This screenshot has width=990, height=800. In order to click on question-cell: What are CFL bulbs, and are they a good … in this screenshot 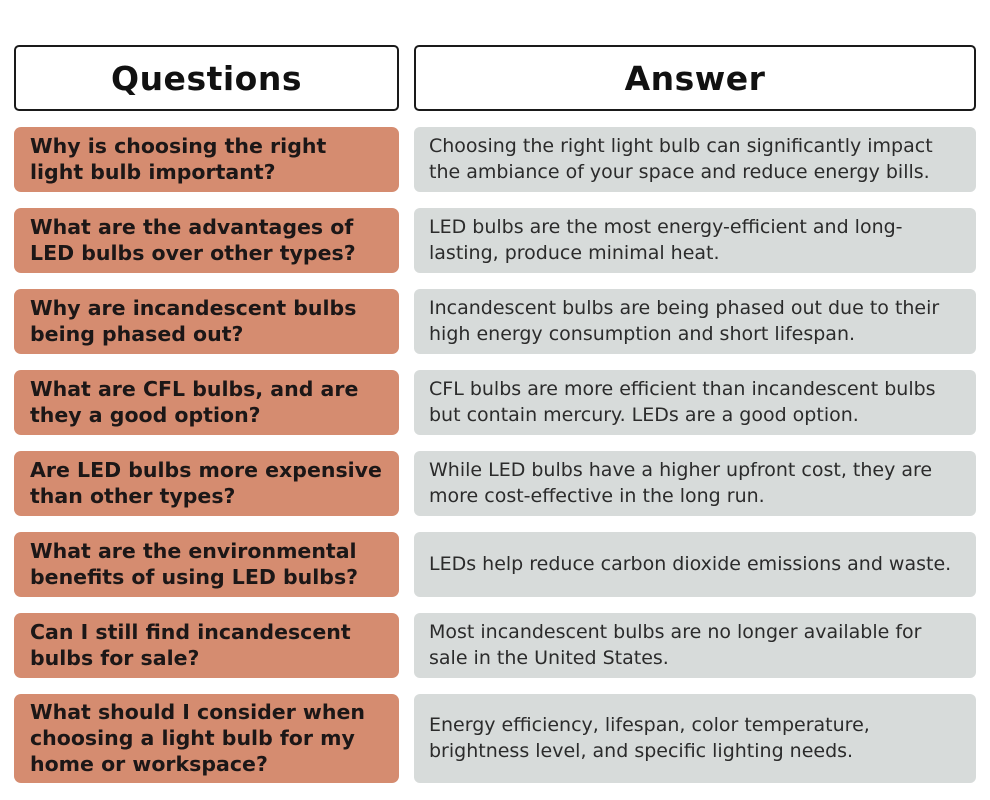, I will do `click(206, 402)`.